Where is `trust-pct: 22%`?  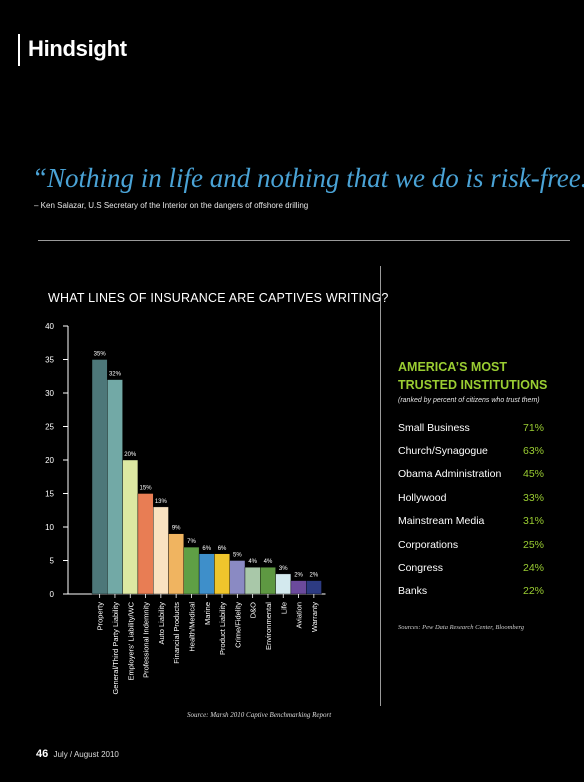 trust-pct: 22% is located at coordinates (533, 591).